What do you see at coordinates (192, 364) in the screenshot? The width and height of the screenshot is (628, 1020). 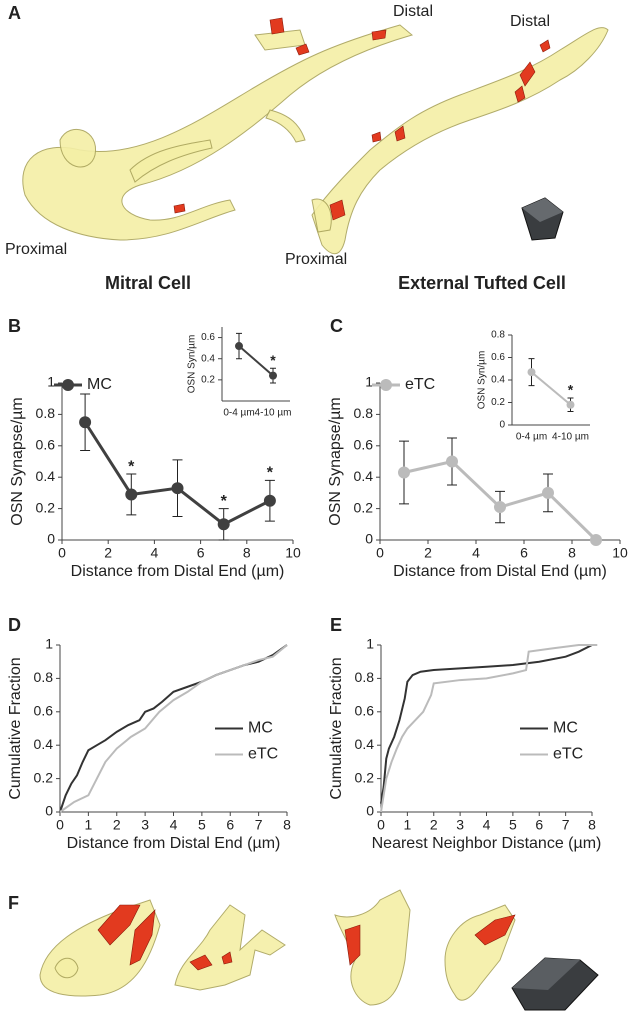 I see `y-axis-label: OSN Syn/µm` at bounding box center [192, 364].